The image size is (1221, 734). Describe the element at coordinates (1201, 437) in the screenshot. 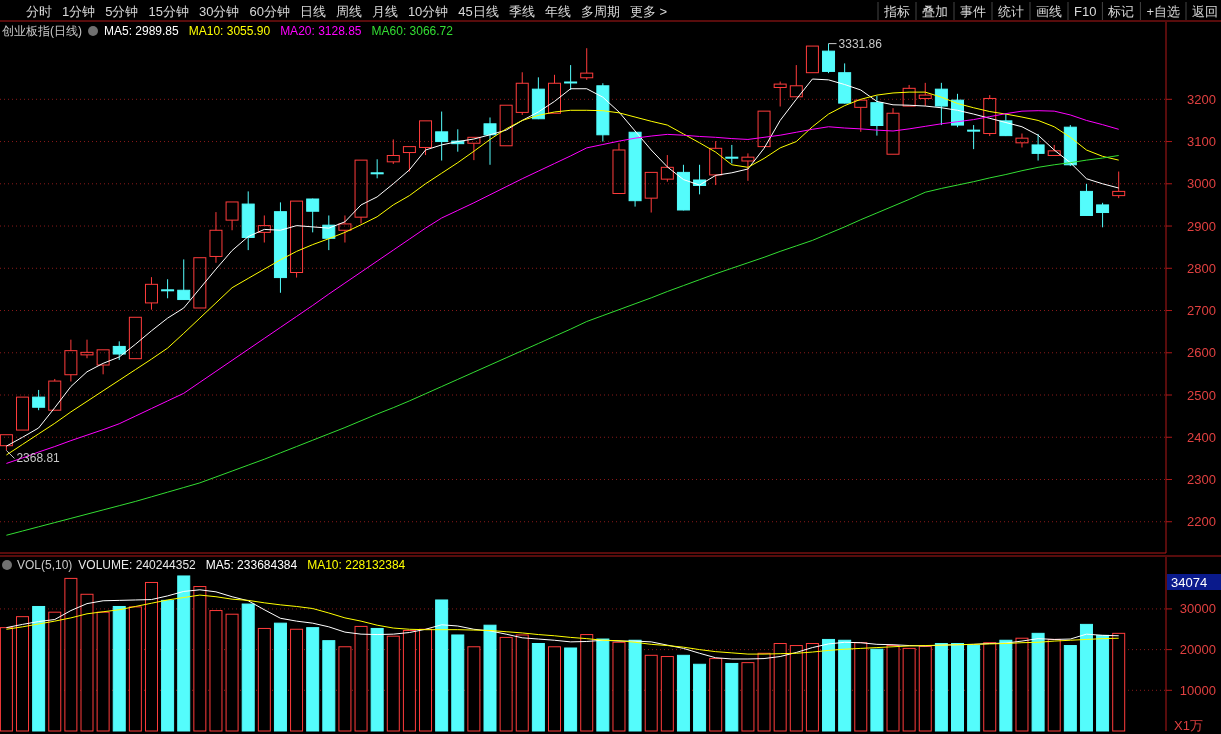

I see `y-tick-label: 2400` at that location.